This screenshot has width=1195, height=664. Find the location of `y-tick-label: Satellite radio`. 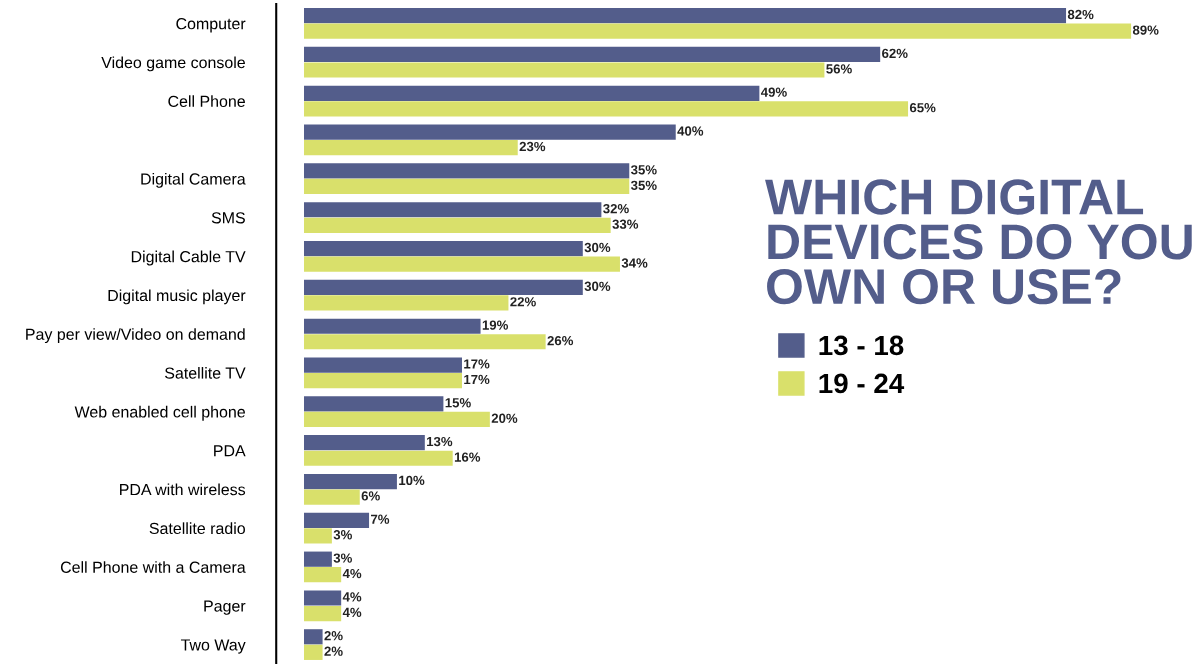

y-tick-label: Satellite radio is located at coordinates (197, 528).